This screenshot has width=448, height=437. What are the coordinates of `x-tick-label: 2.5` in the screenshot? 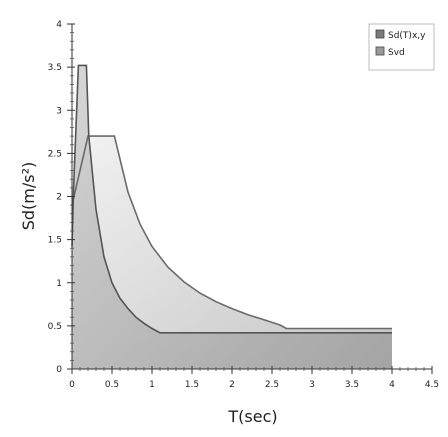 It's located at (272, 385).